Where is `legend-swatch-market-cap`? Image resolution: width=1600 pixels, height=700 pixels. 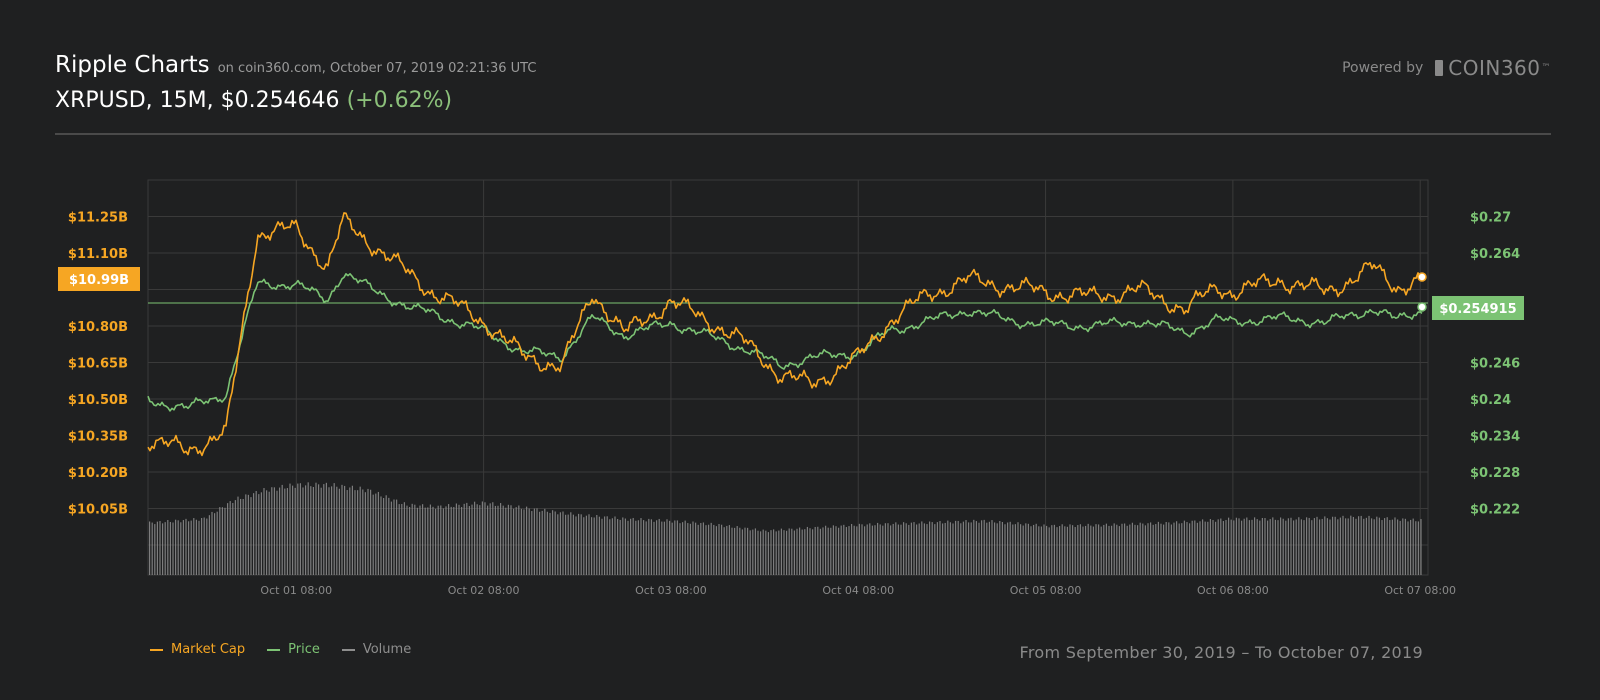
legend-swatch-market-cap is located at coordinates (156, 649).